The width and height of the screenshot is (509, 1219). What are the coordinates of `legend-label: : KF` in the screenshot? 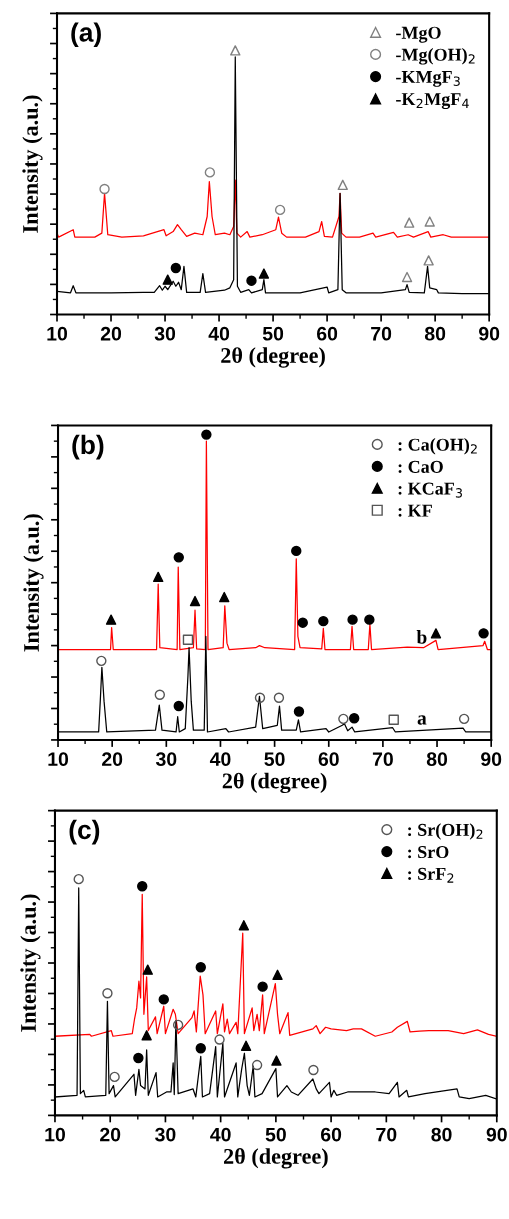 It's located at (415, 510).